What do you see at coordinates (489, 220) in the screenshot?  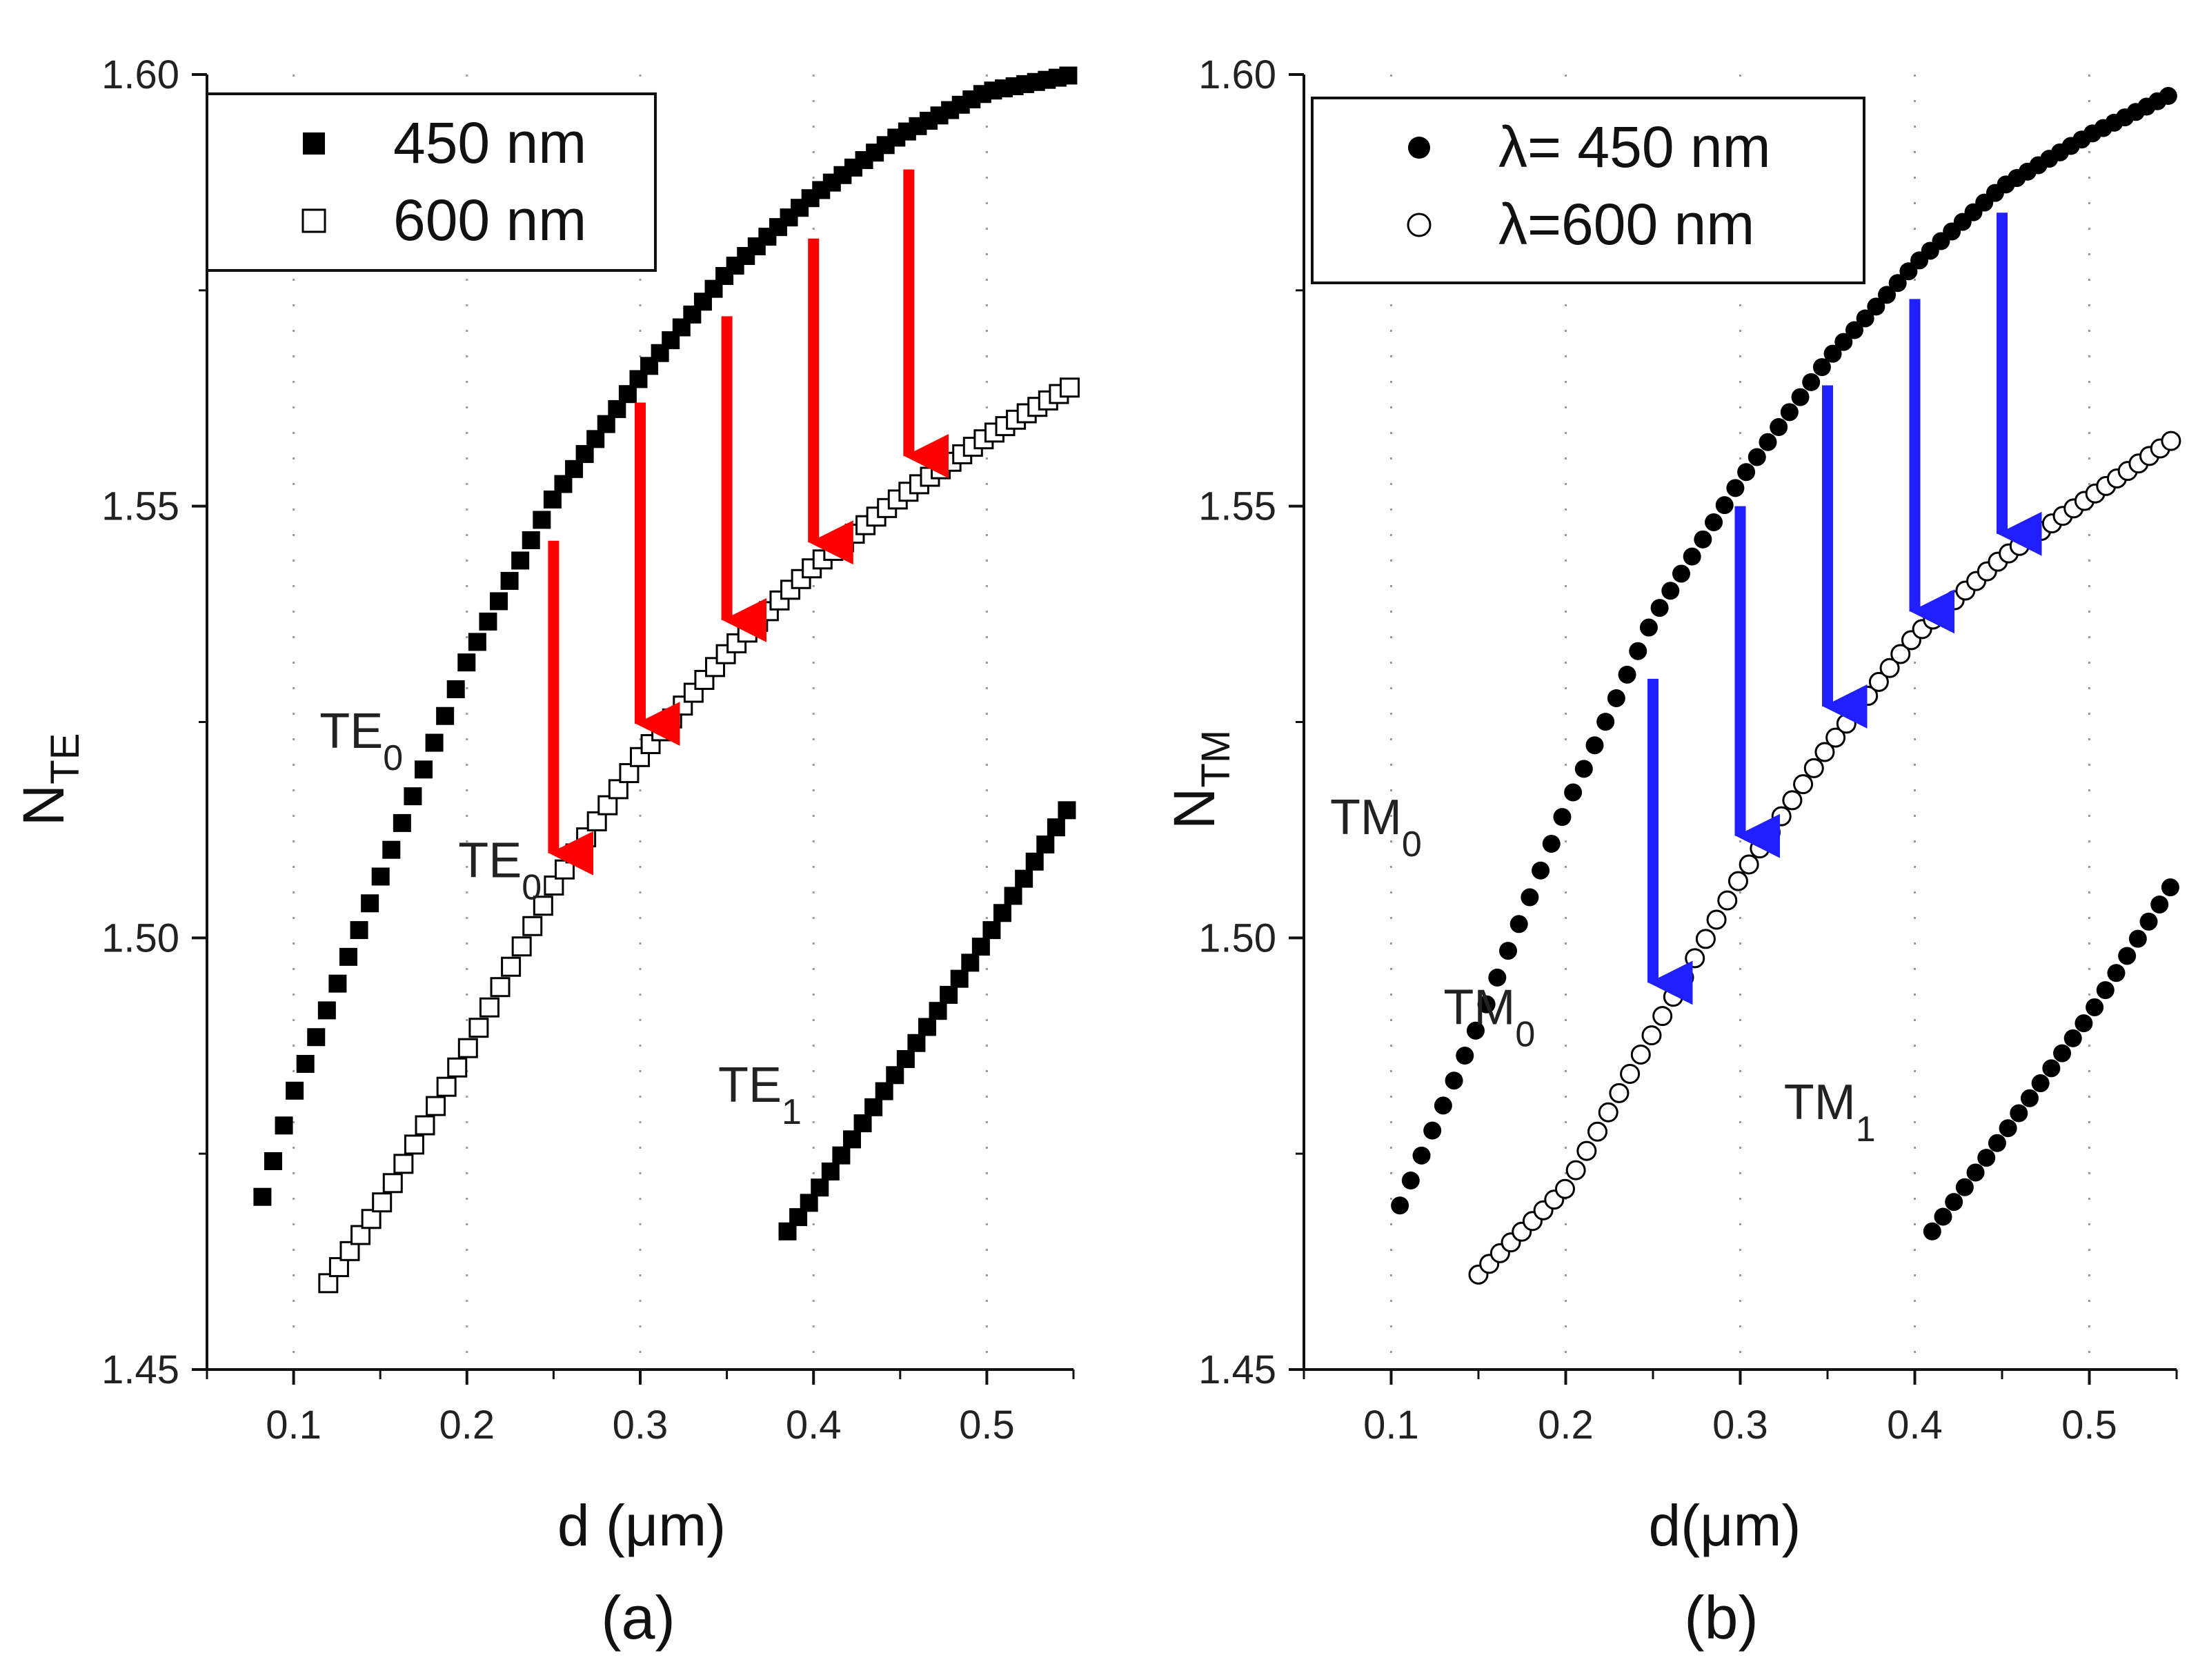 I see `legend-label-a-1: 600 nm` at bounding box center [489, 220].